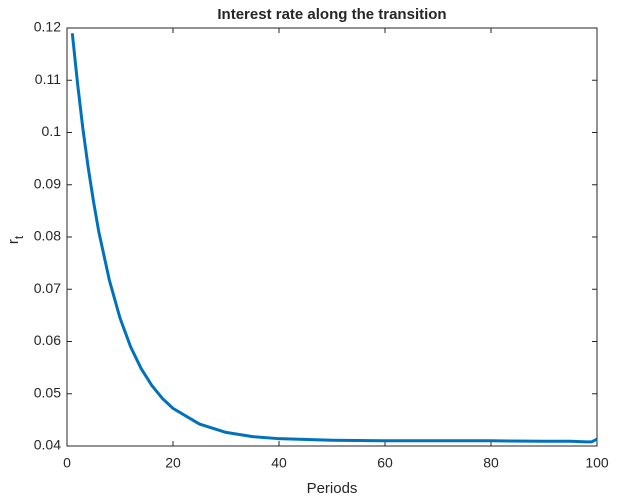 The height and width of the screenshot is (500, 629). Describe the element at coordinates (173, 463) in the screenshot. I see `x-tick-label: 20` at that location.